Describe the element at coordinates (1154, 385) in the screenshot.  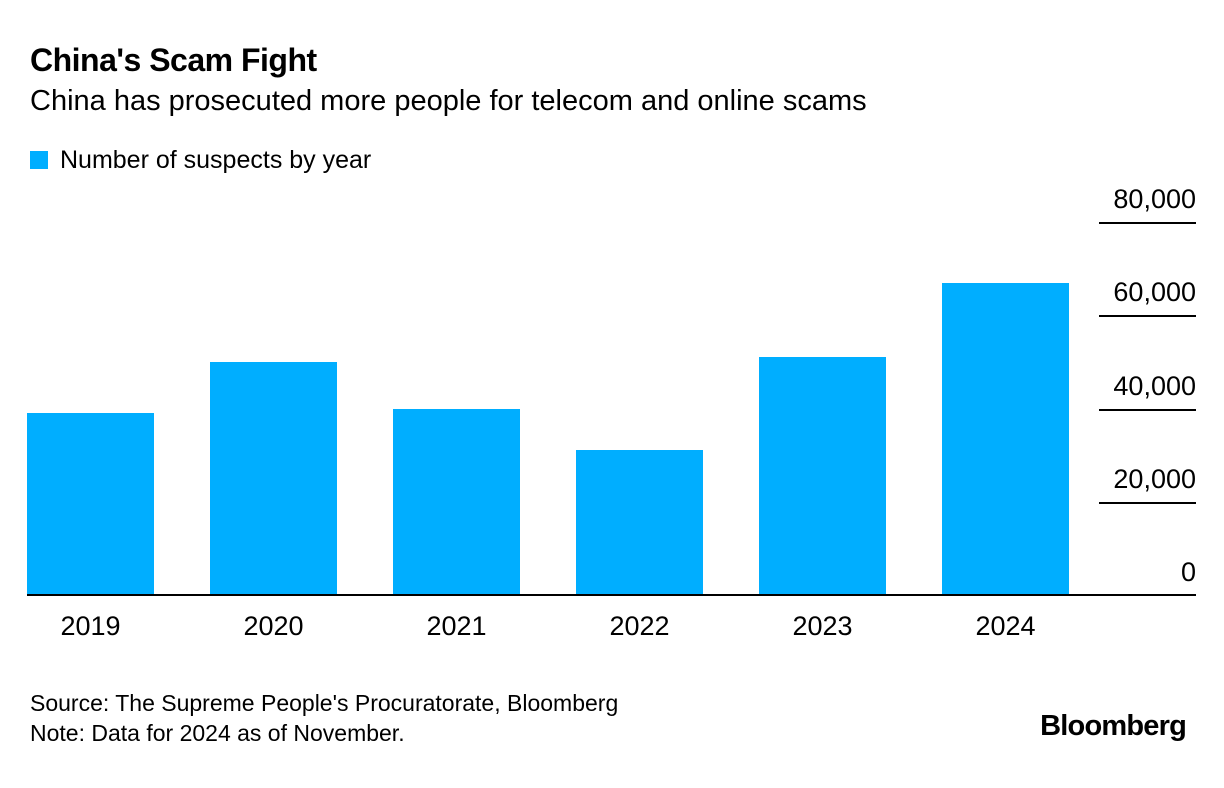
I see `y-tick-label-40000: 40,000` at that location.